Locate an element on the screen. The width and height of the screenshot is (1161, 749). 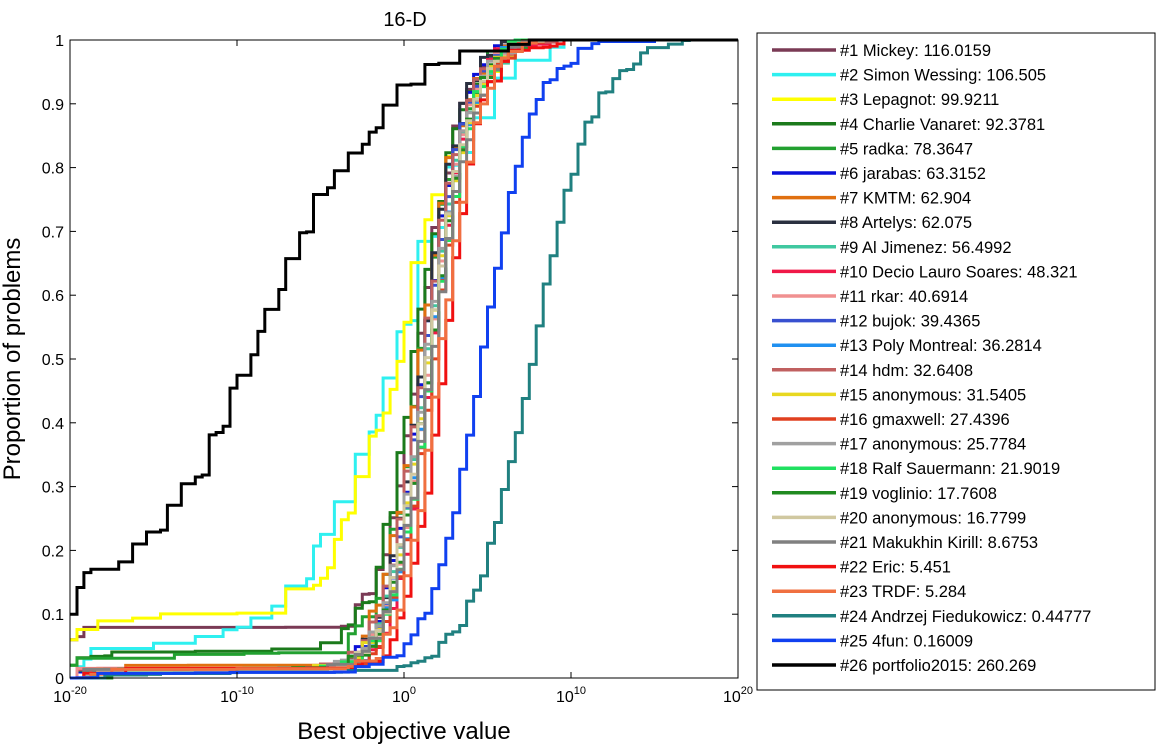
legend-entry: #12 bujok: 39.4365 is located at coordinates (910, 322).